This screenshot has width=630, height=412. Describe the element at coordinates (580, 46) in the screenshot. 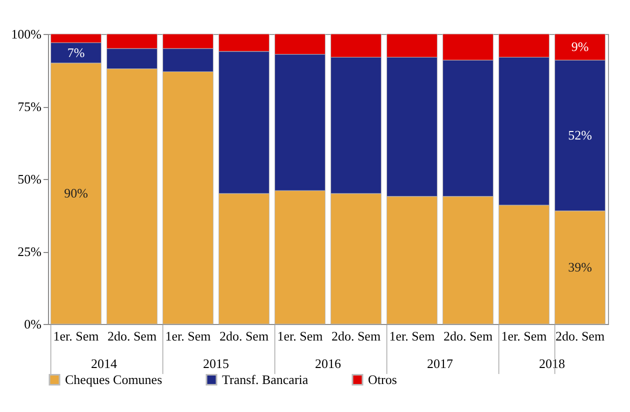

I see `data-label: 9%` at that location.